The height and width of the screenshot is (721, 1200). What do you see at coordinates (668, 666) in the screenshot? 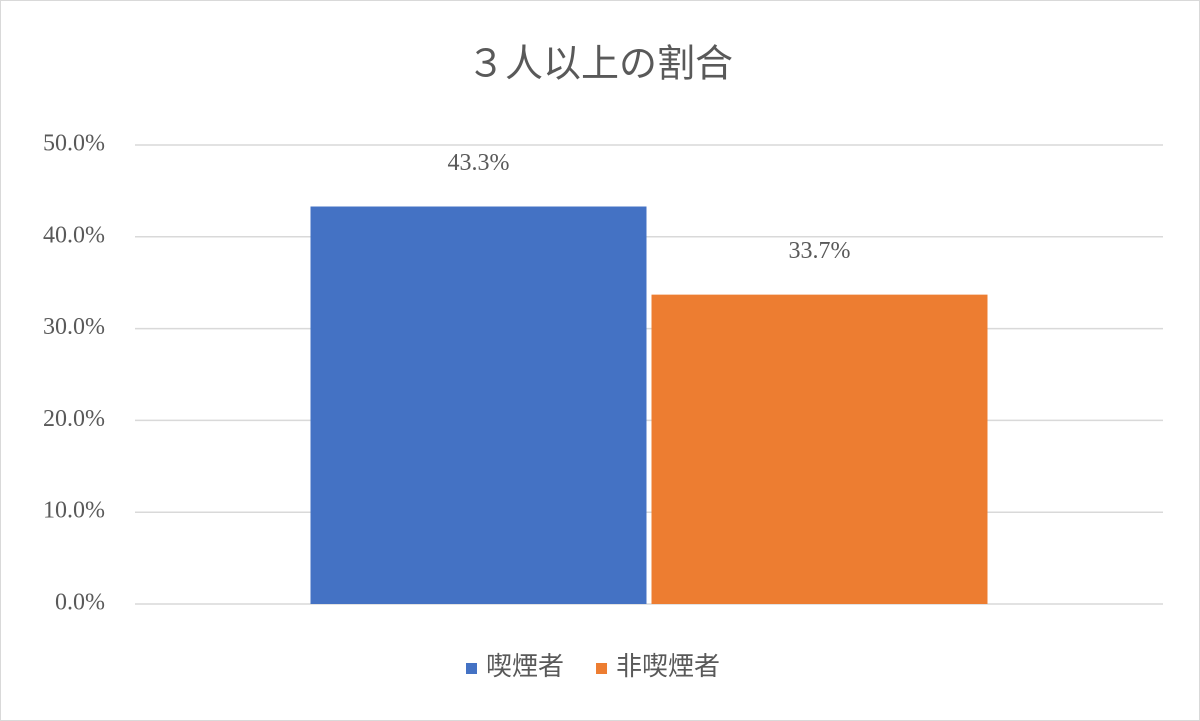
I see `legend-label: 非喫煙者` at bounding box center [668, 666].